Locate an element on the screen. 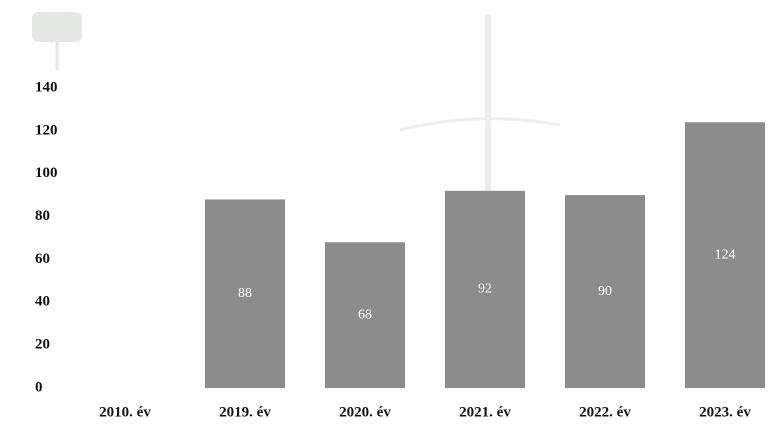 The height and width of the screenshot is (427, 768). y-tick-label: 40 is located at coordinates (42, 302).